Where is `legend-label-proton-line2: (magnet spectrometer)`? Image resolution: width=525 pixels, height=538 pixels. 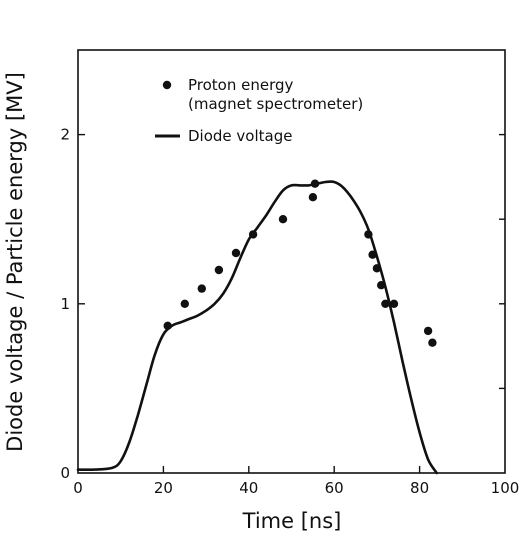 legend-label-proton-line2: (magnet spectrometer) is located at coordinates (275, 104).